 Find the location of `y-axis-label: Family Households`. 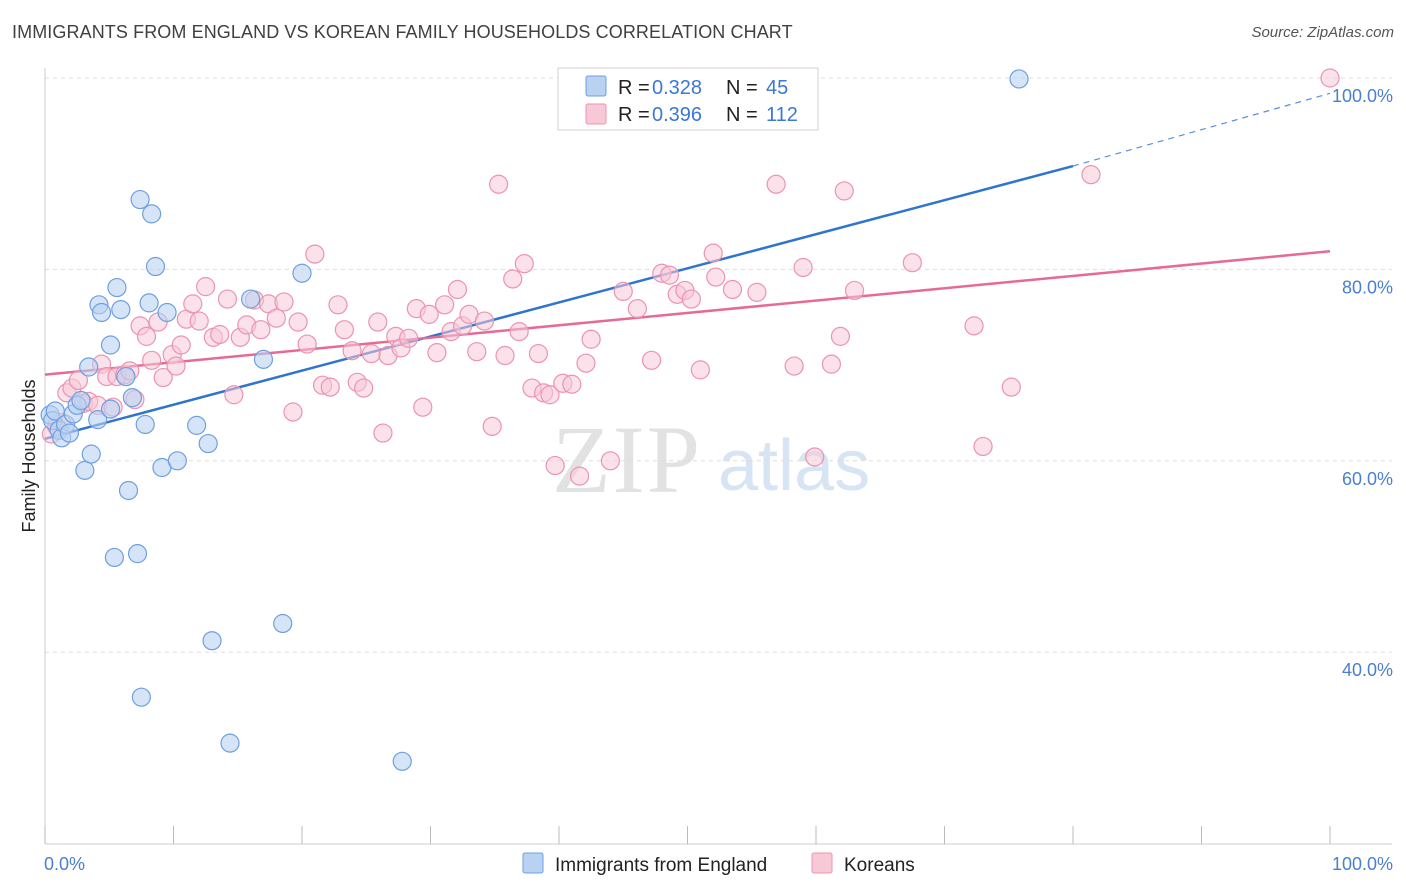

y-axis-label: Family Households is located at coordinates (29, 455).